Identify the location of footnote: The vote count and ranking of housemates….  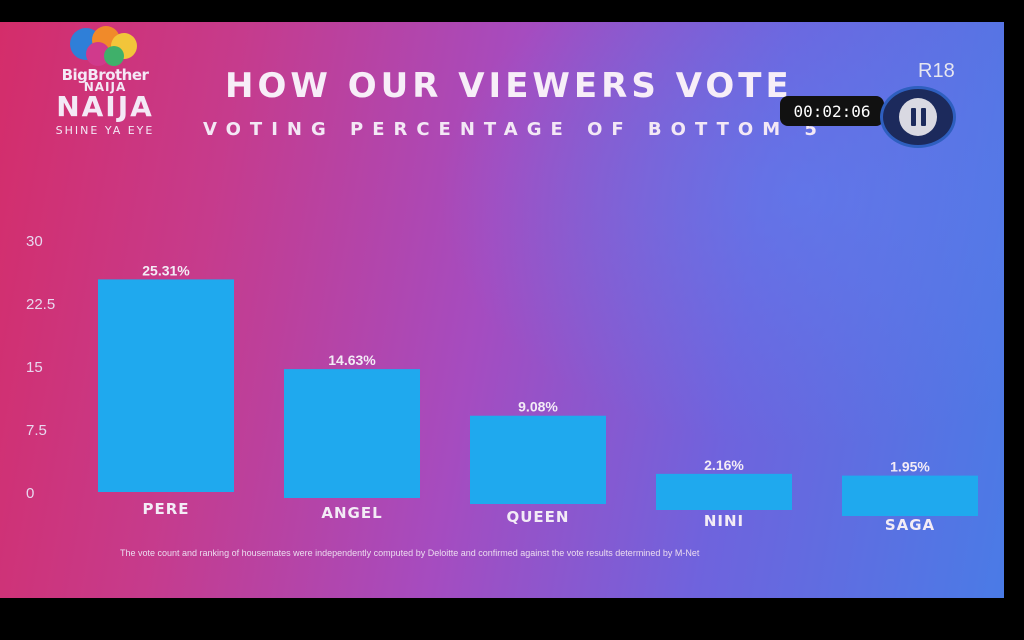
(410, 553).